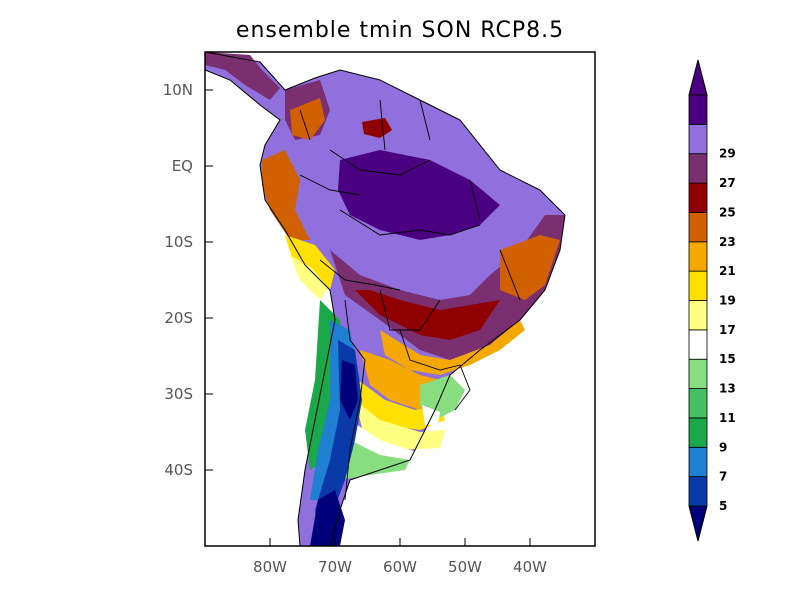  I want to click on band-west-yellow, so click(310, 262).